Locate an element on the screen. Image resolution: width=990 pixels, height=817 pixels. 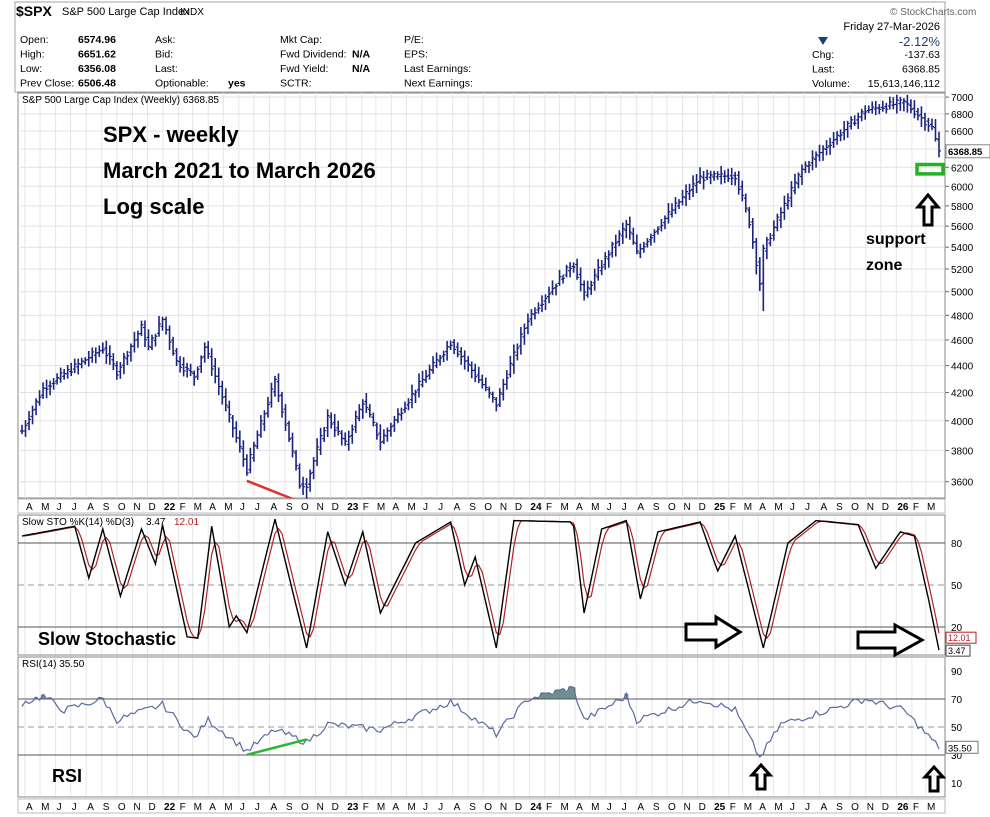
price-tick-label: 4400 is located at coordinates (962, 367).